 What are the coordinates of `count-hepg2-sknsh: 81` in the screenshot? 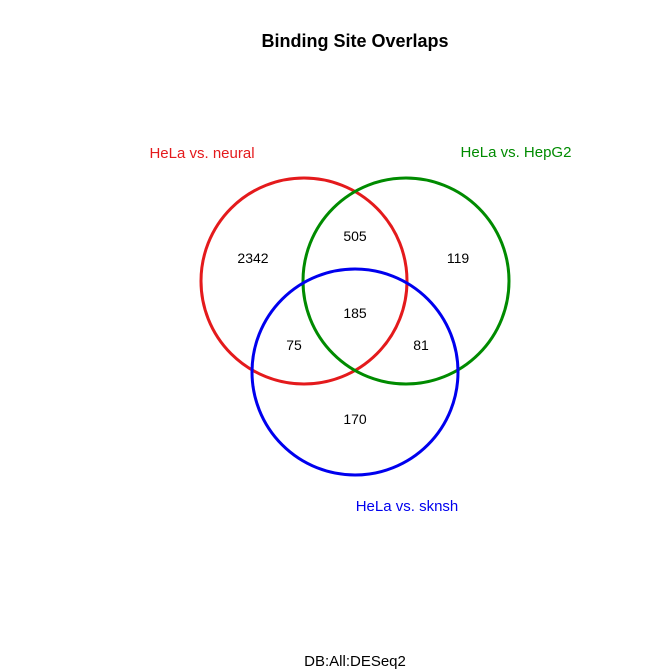 It's located at (421, 345).